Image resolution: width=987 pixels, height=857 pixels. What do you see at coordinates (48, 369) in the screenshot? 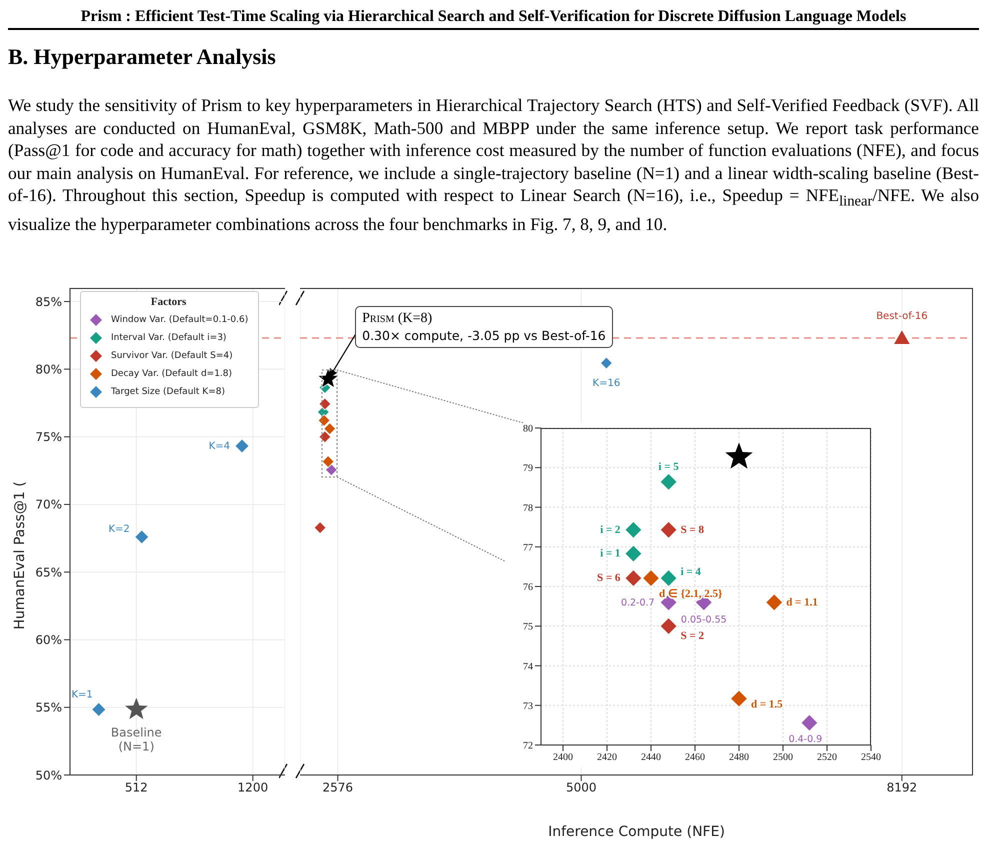
I see `y-tick-label: 80%` at bounding box center [48, 369].